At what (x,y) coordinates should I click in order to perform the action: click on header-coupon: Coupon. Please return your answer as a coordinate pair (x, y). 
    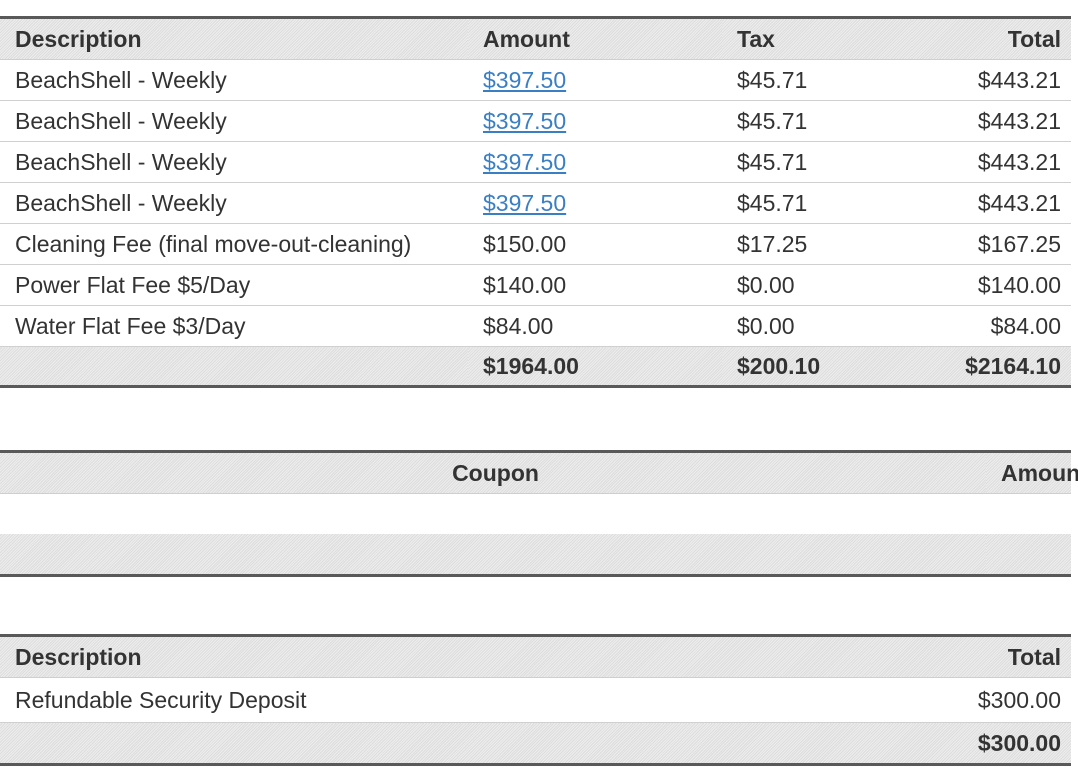
    Looking at the image, I should click on (493, 472).